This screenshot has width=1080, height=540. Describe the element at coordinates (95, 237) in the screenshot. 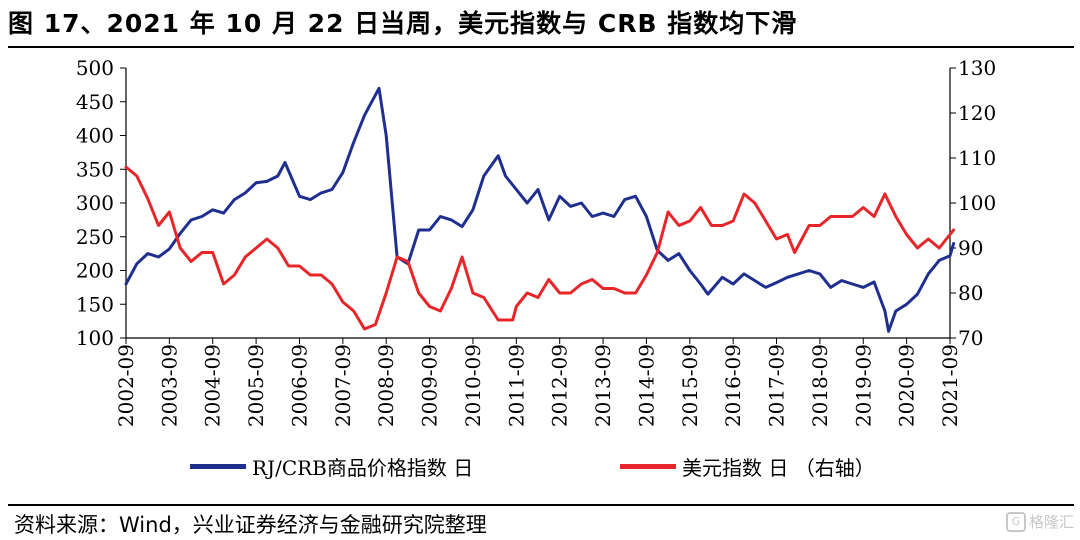

I see `left-y-tick-label: 250` at that location.